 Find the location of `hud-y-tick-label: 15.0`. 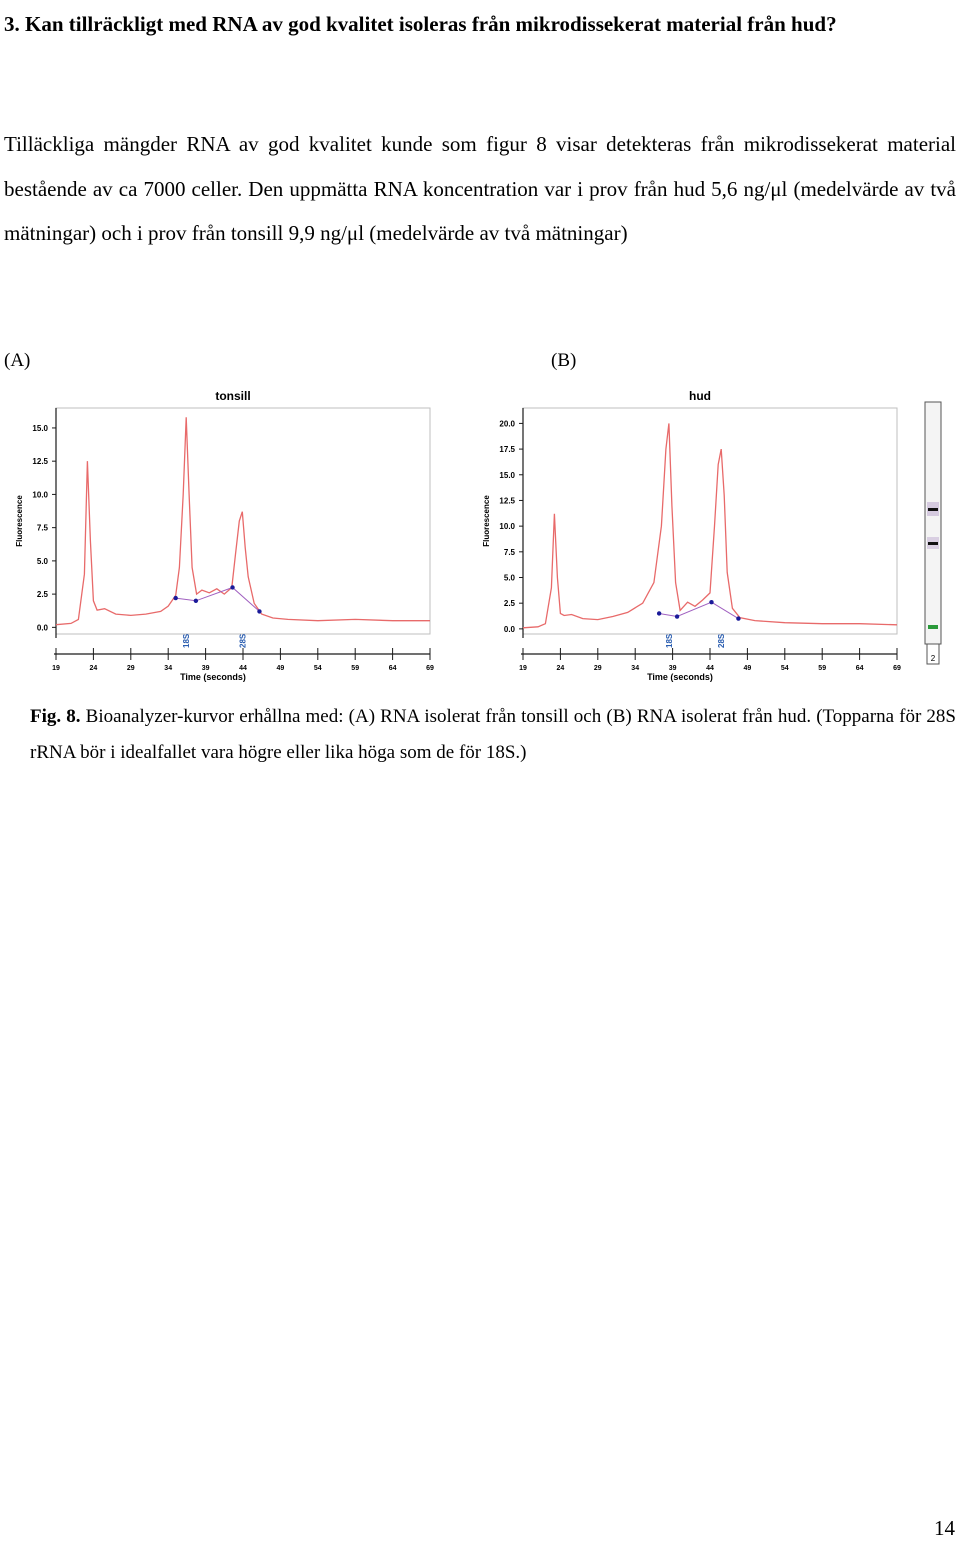

hud-y-tick-label: 15.0 is located at coordinates (507, 475).